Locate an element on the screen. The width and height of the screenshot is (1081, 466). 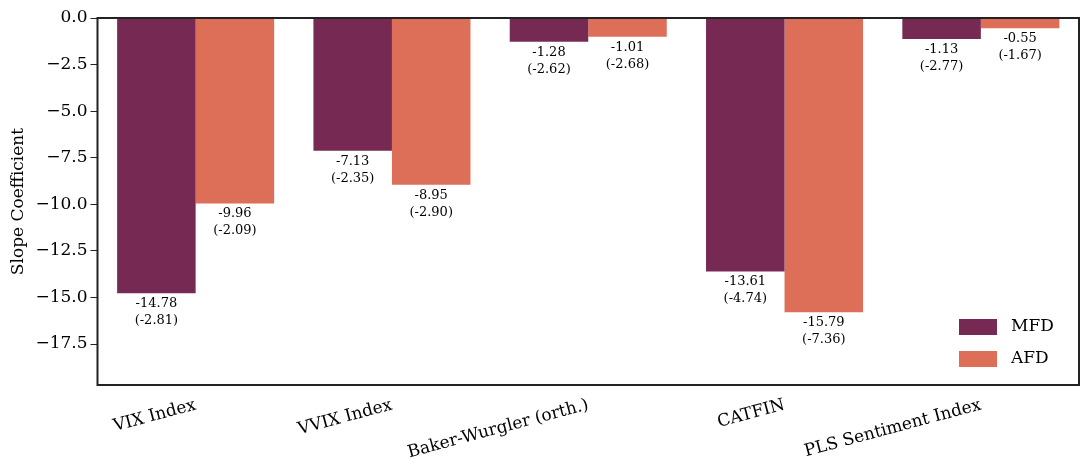
data-label: -8.95 (-2.90) is located at coordinates (431, 202).